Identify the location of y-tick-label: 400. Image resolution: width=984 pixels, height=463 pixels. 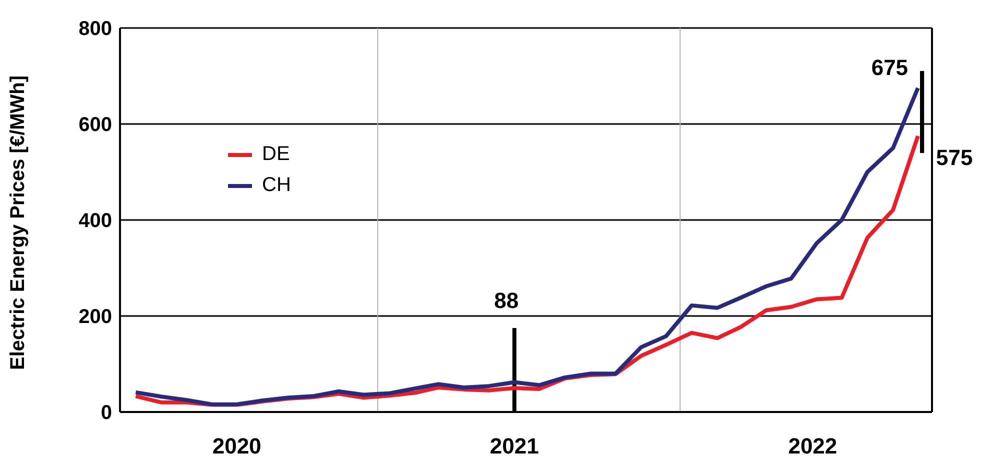
(95, 221).